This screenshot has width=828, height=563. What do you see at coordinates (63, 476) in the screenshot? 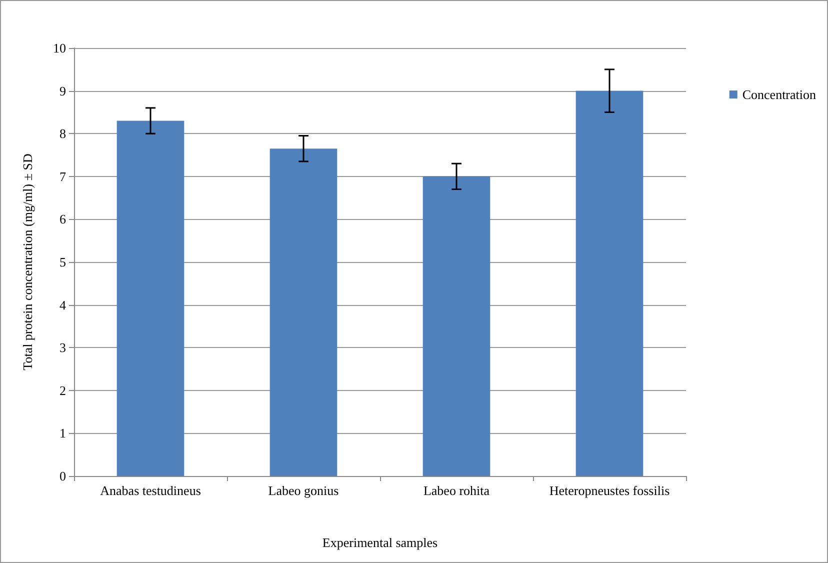
I see `y-tick-label: 0` at bounding box center [63, 476].